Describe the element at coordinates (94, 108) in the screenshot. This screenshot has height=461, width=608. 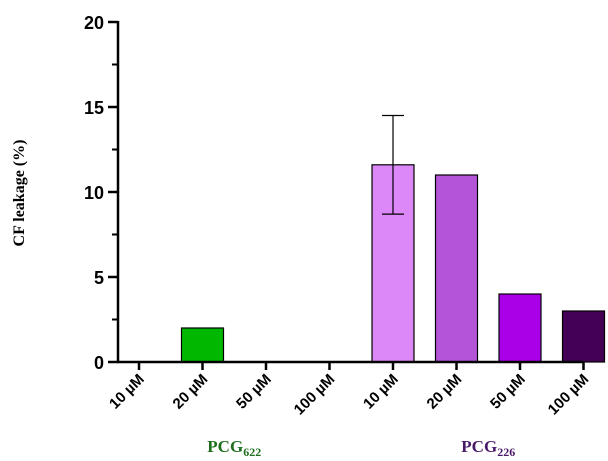
I see `y-tick-label-15: 15` at that location.